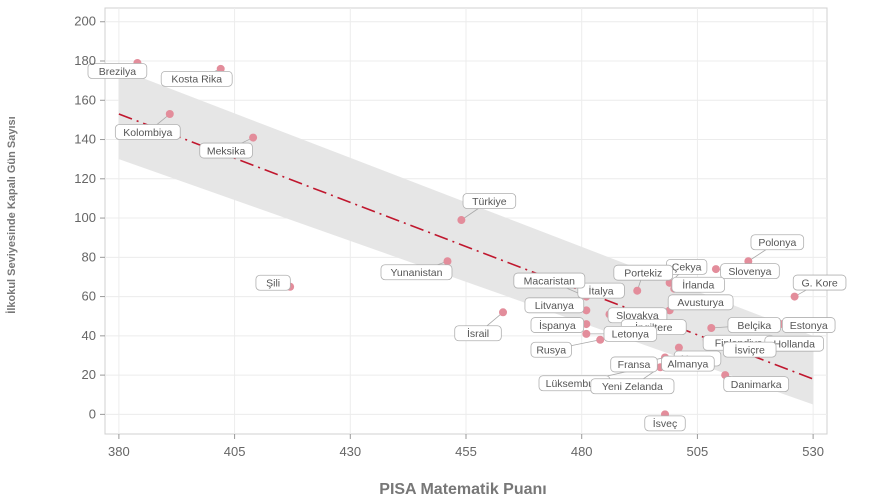  I want to click on point-label: Slovakya, so click(637, 316).